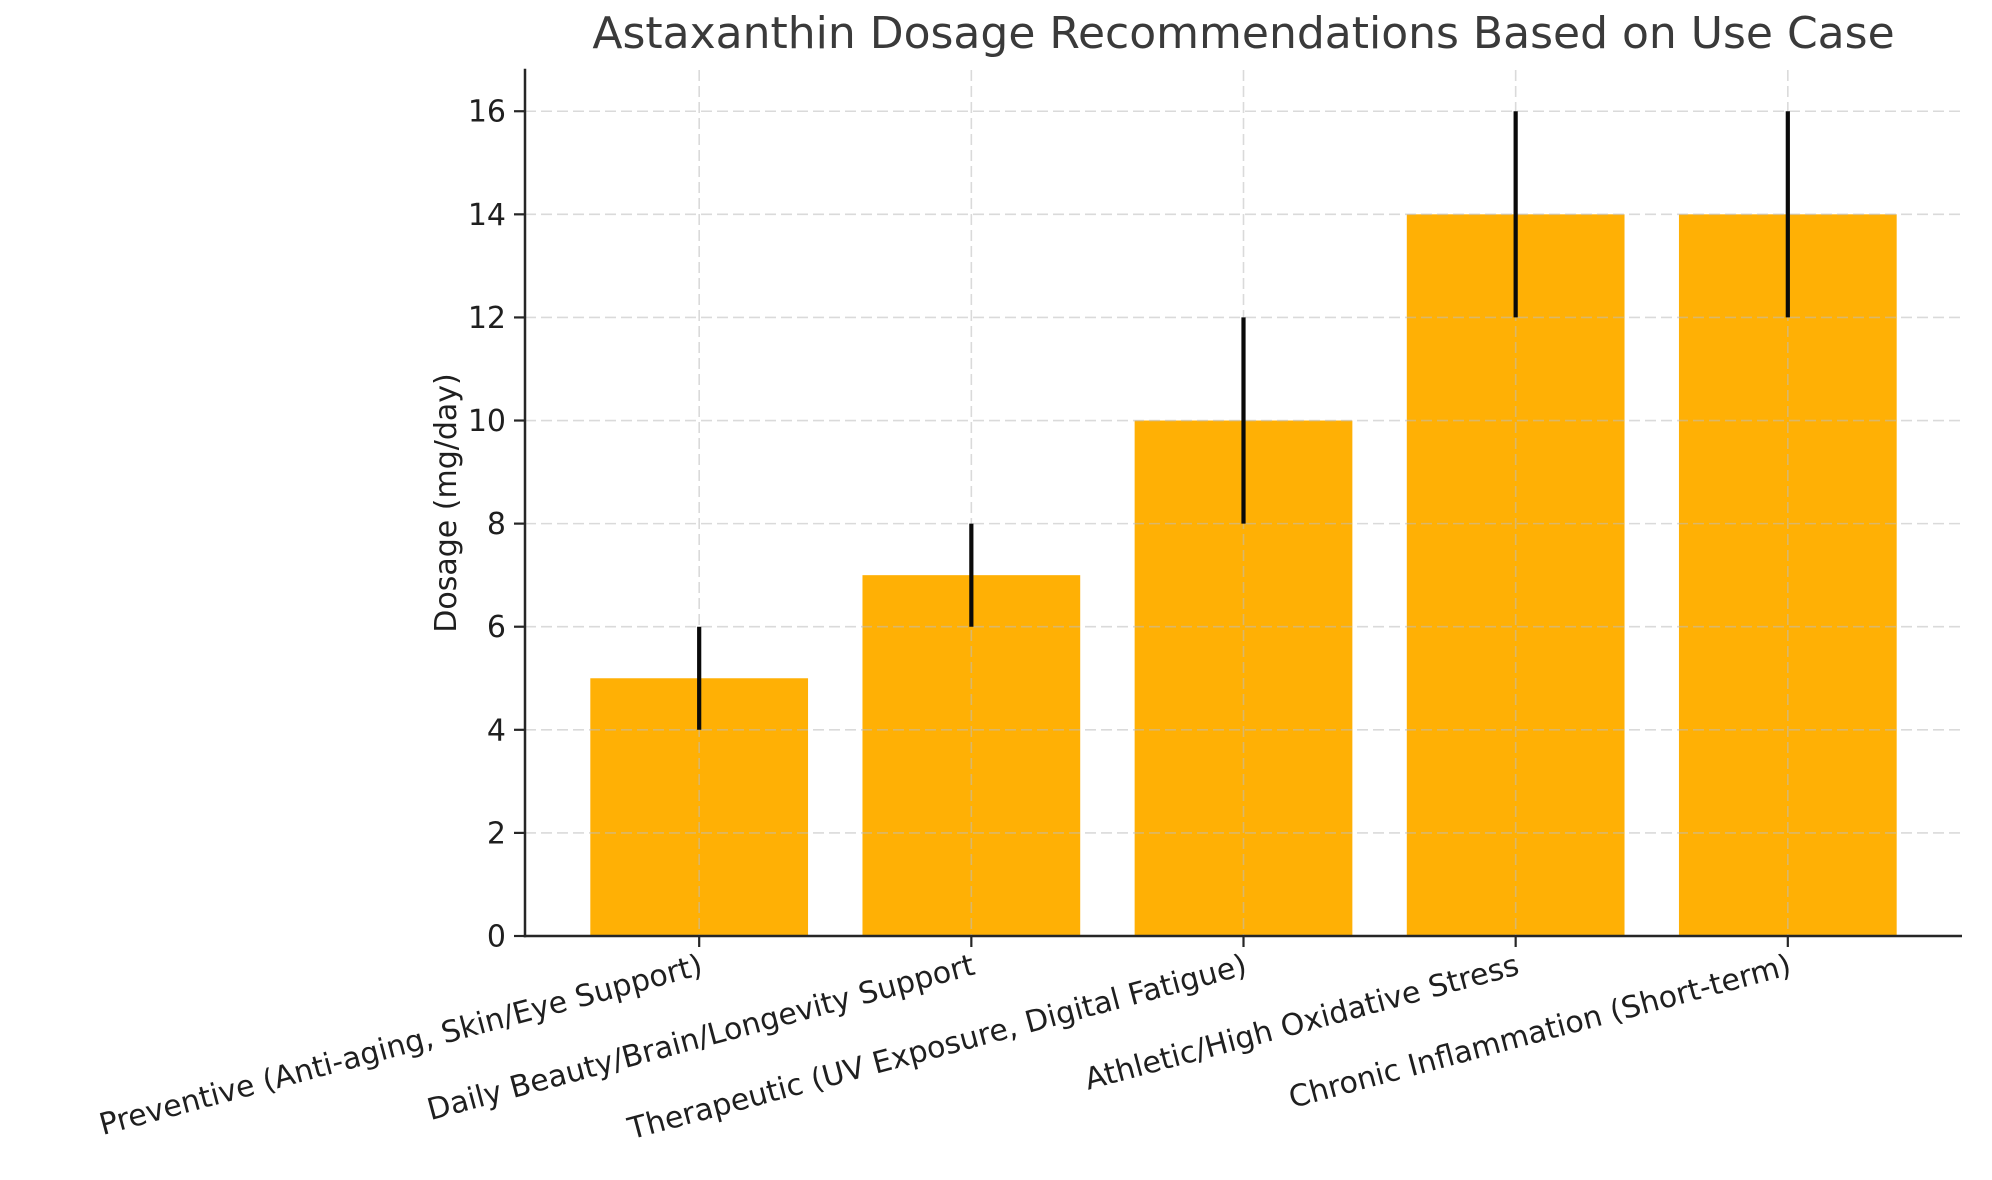 The image size is (1992, 1180). What do you see at coordinates (971, 755) in the screenshot?
I see `bar` at bounding box center [971, 755].